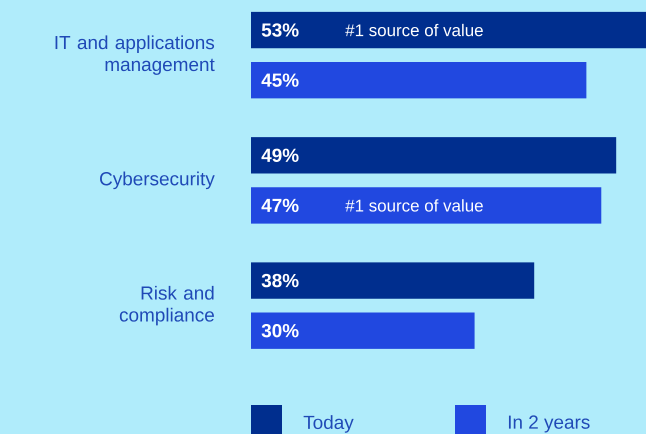 The image size is (646, 434). Describe the element at coordinates (280, 30) in the screenshot. I see `data-label: 53%` at that location.